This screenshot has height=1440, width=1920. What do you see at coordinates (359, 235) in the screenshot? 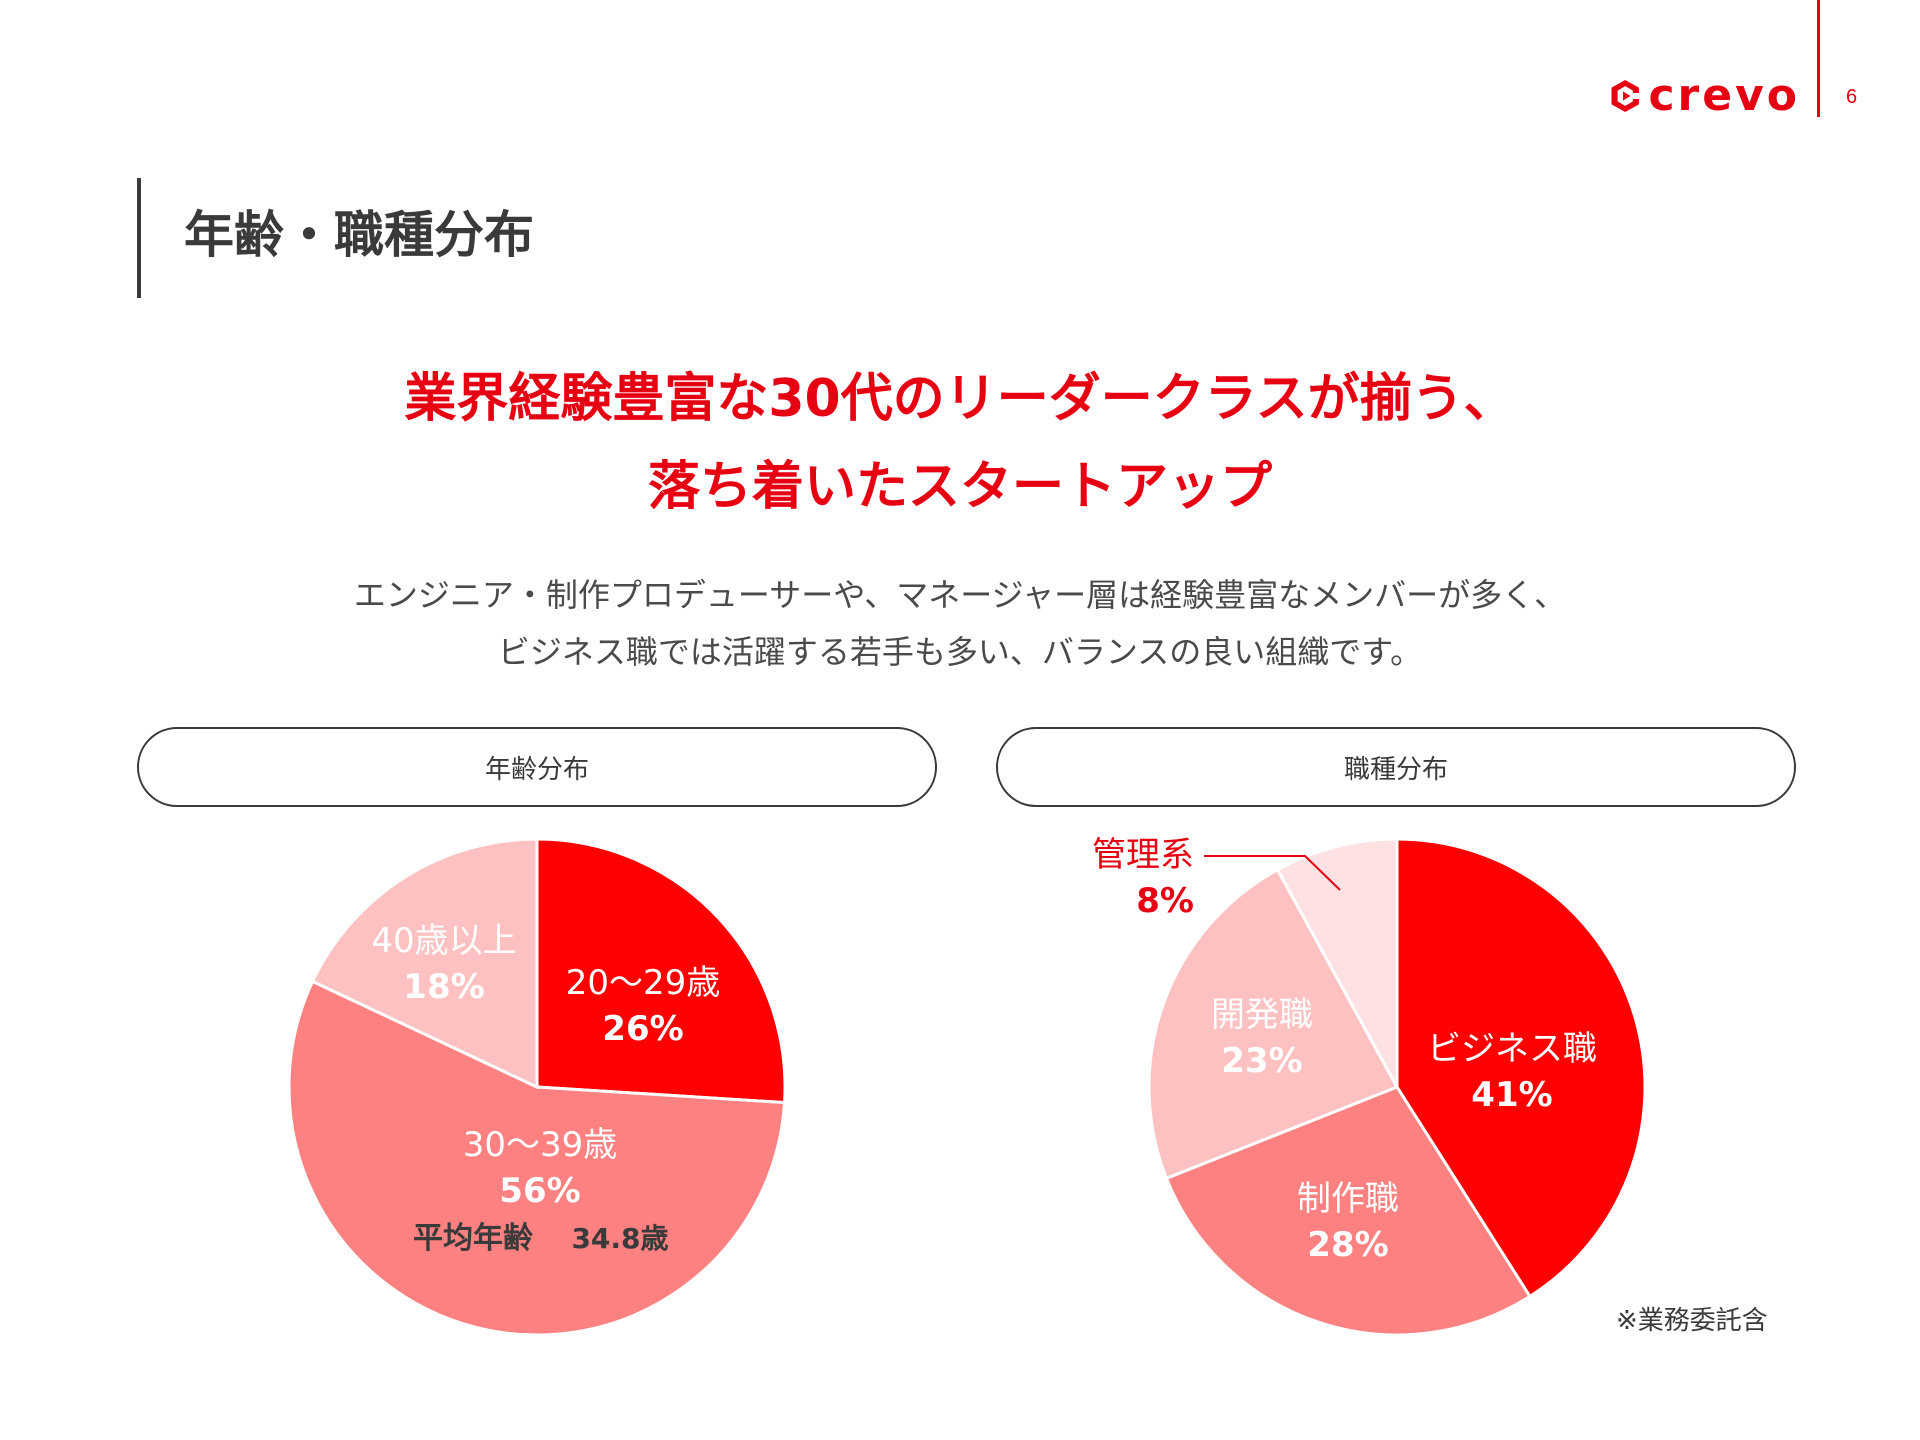
I see `page-title: 年齢・職種分布` at bounding box center [359, 235].